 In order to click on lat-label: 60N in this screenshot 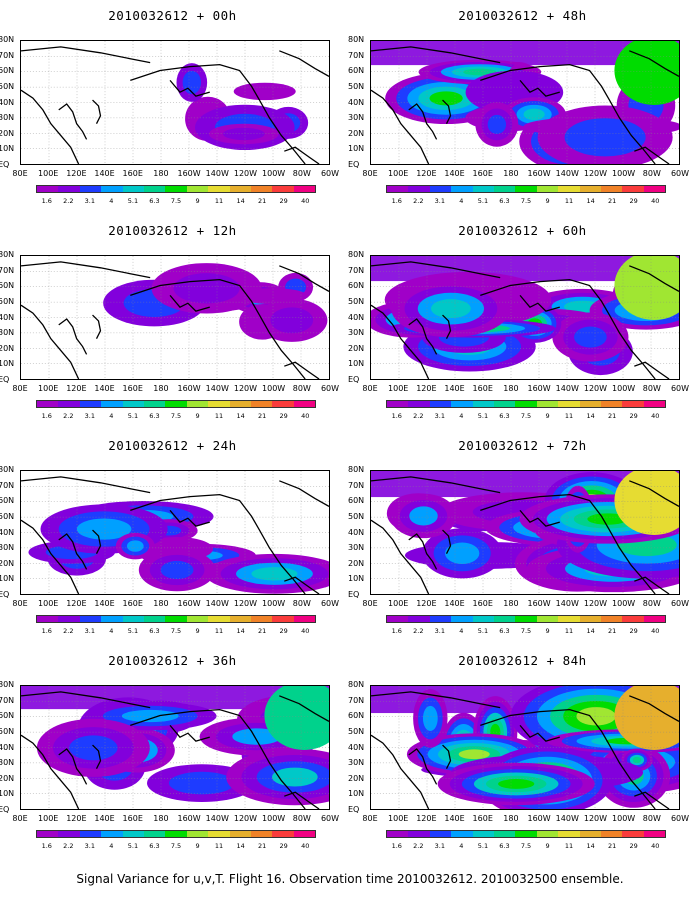, I will do `click(356, 286)`.